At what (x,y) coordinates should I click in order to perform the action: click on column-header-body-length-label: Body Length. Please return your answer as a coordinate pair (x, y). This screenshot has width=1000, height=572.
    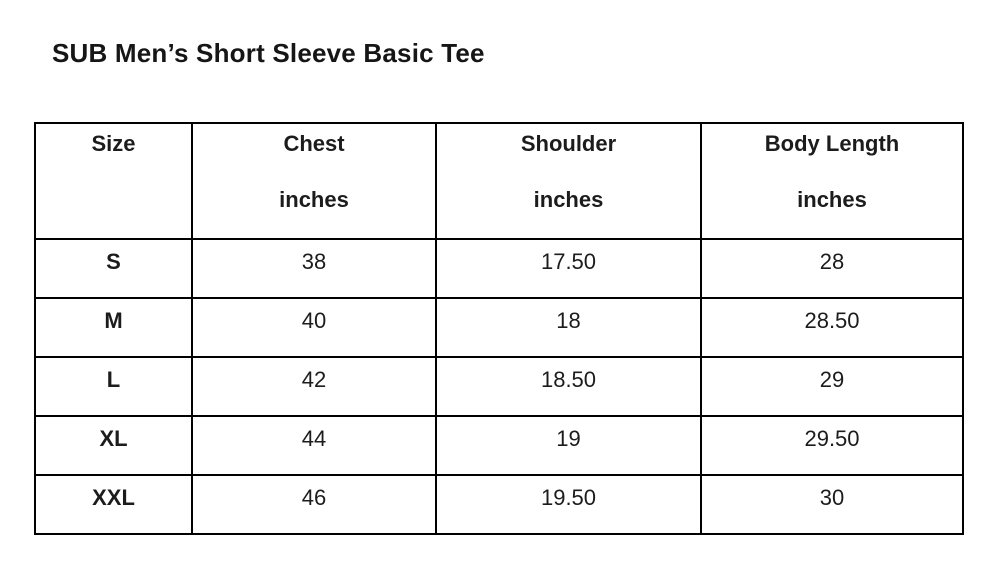
    Looking at the image, I should click on (832, 143).